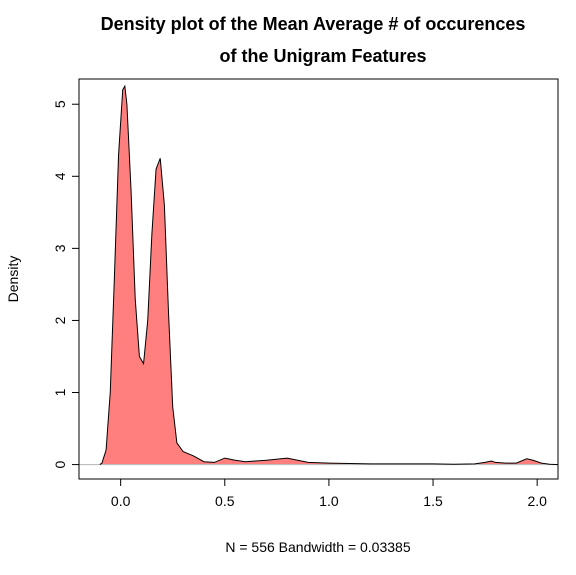 The width and height of the screenshot is (576, 575). What do you see at coordinates (317, 547) in the screenshot?
I see `x-axis-label: N = 556 Bandwidth = 0.03385` at bounding box center [317, 547].